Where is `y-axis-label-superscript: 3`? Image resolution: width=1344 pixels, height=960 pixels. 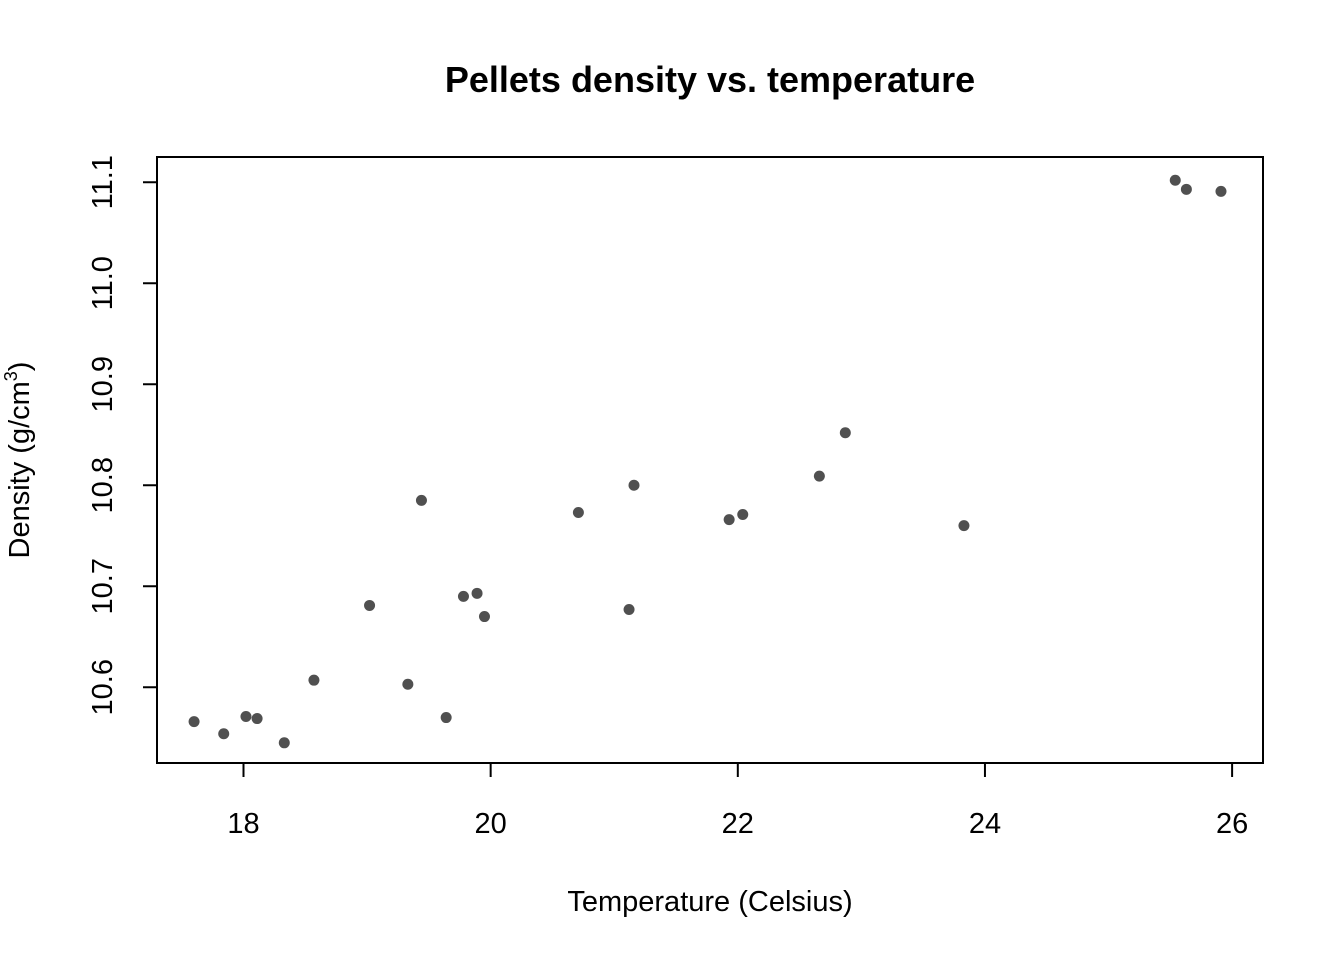 y-axis-label-superscript: 3 is located at coordinates (11, 376).